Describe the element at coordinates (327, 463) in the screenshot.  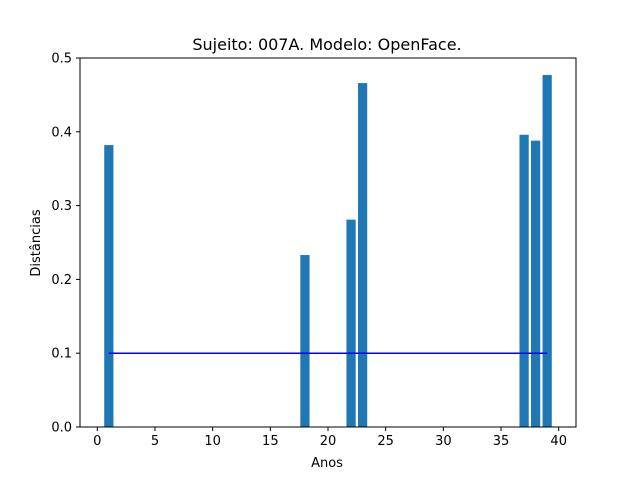
I see `x-axis-label: Anos` at that location.